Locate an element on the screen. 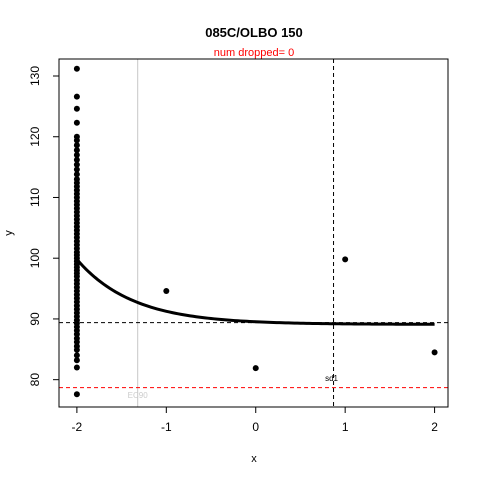 This screenshot has height=480, width=480. y-tick-label: 80 is located at coordinates (35, 380).